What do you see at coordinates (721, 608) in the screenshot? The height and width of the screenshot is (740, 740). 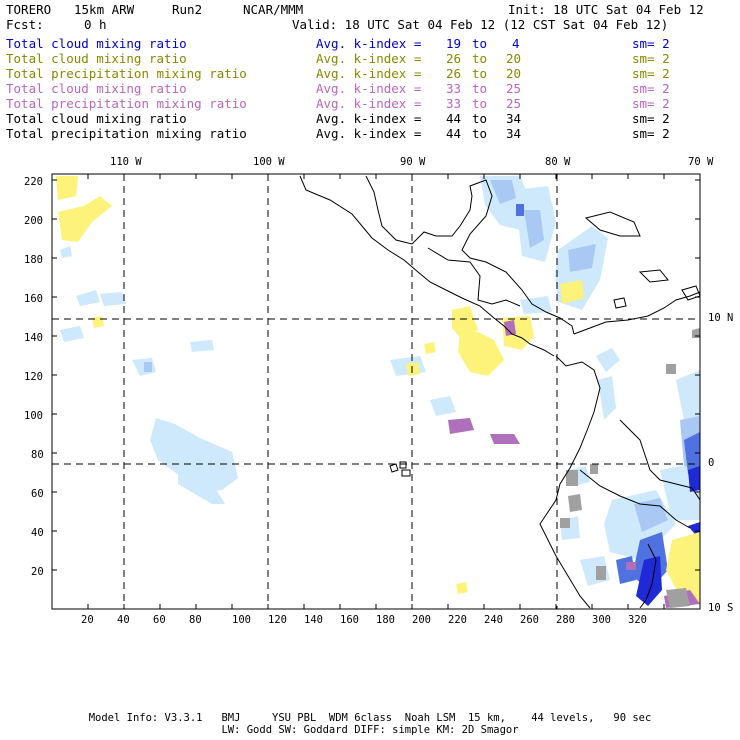 I see `lat-label: 10 S` at bounding box center [721, 608].